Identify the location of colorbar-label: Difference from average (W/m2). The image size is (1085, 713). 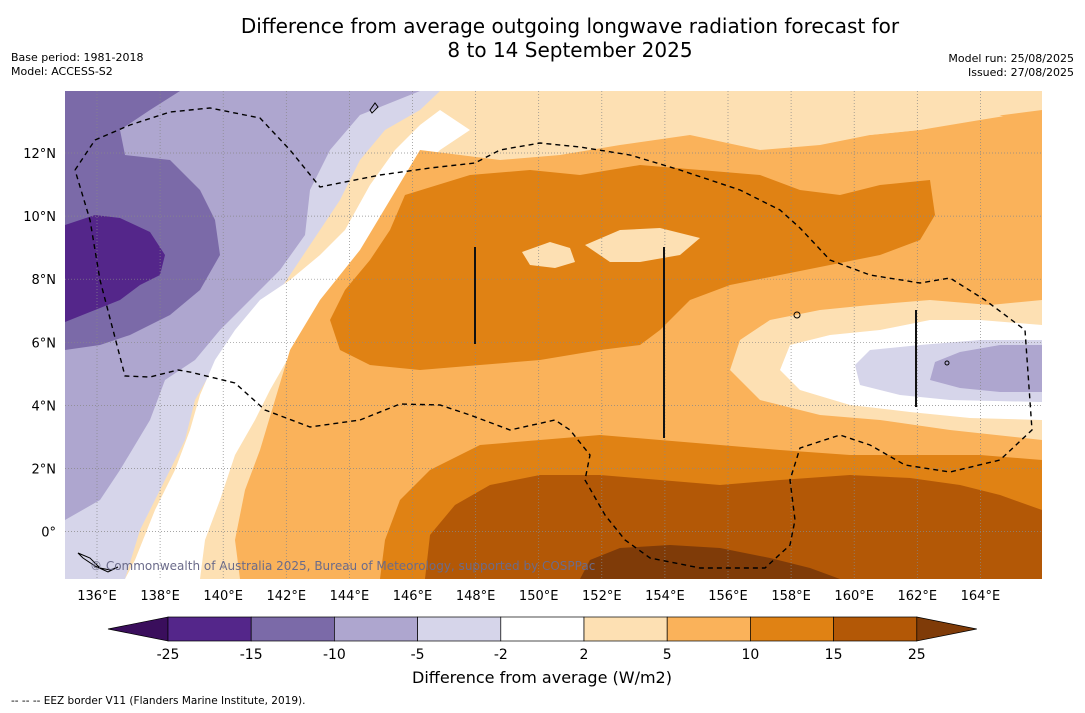
(542, 677).